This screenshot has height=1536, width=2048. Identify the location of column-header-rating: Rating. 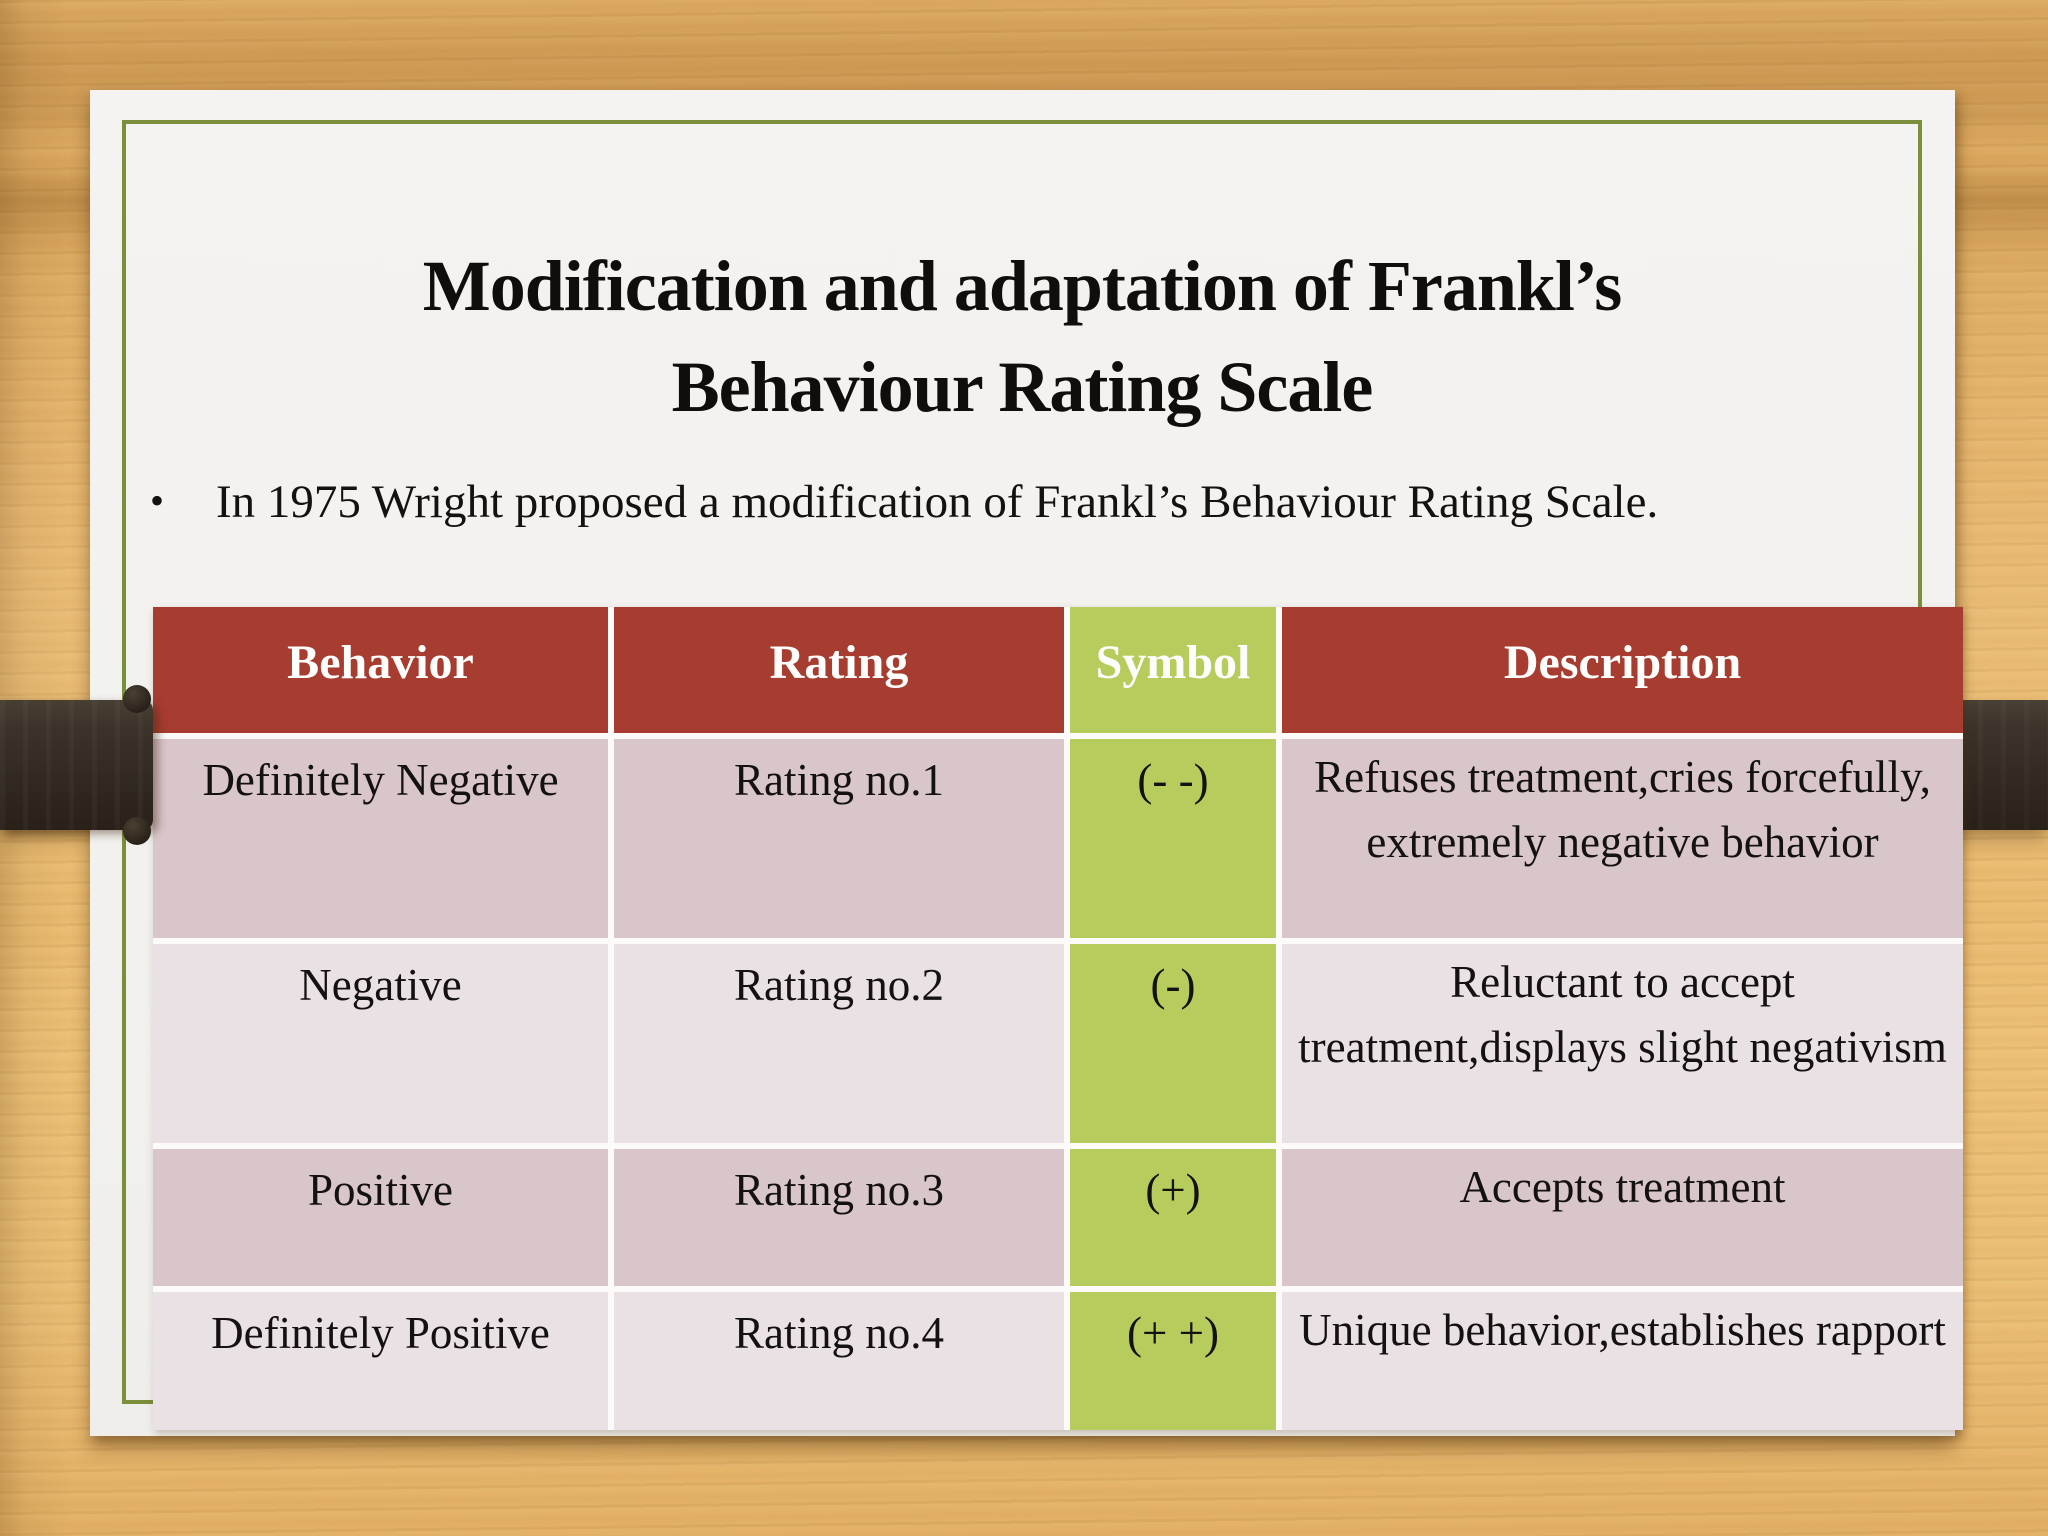
(839, 670).